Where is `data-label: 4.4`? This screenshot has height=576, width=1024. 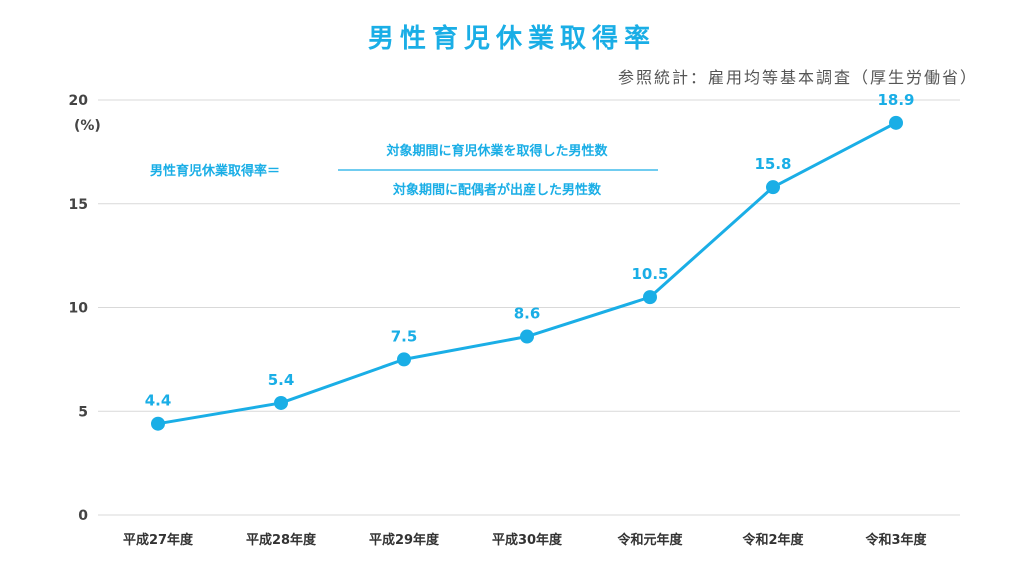
data-label: 4.4 is located at coordinates (158, 401).